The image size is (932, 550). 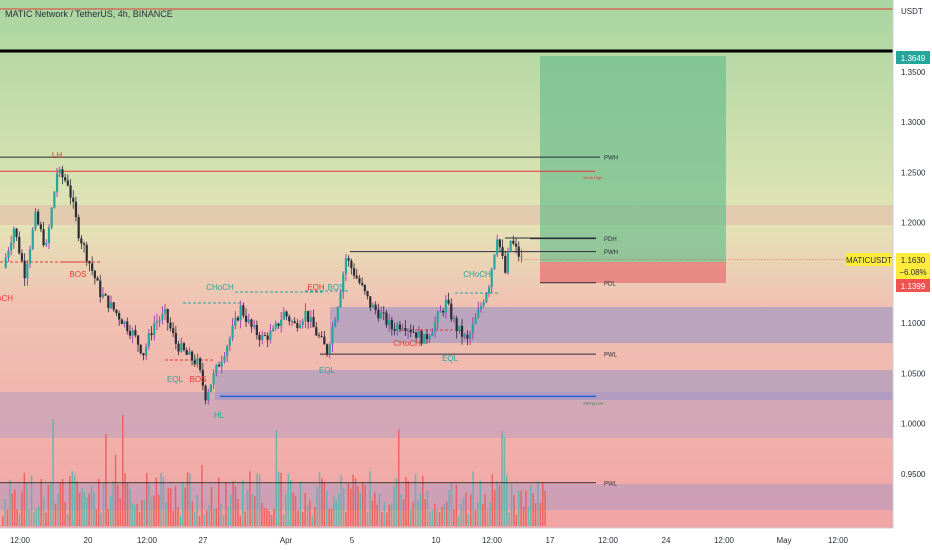 What do you see at coordinates (913, 474) in the screenshot?
I see `price-tick-label: 0.9500` at bounding box center [913, 474].